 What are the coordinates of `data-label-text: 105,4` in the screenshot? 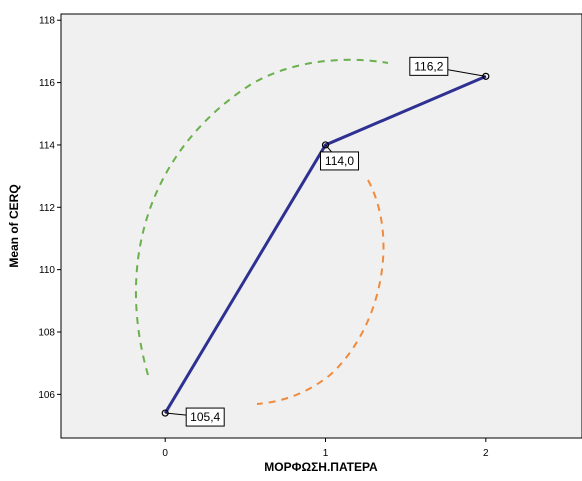 It's located at (205, 417).